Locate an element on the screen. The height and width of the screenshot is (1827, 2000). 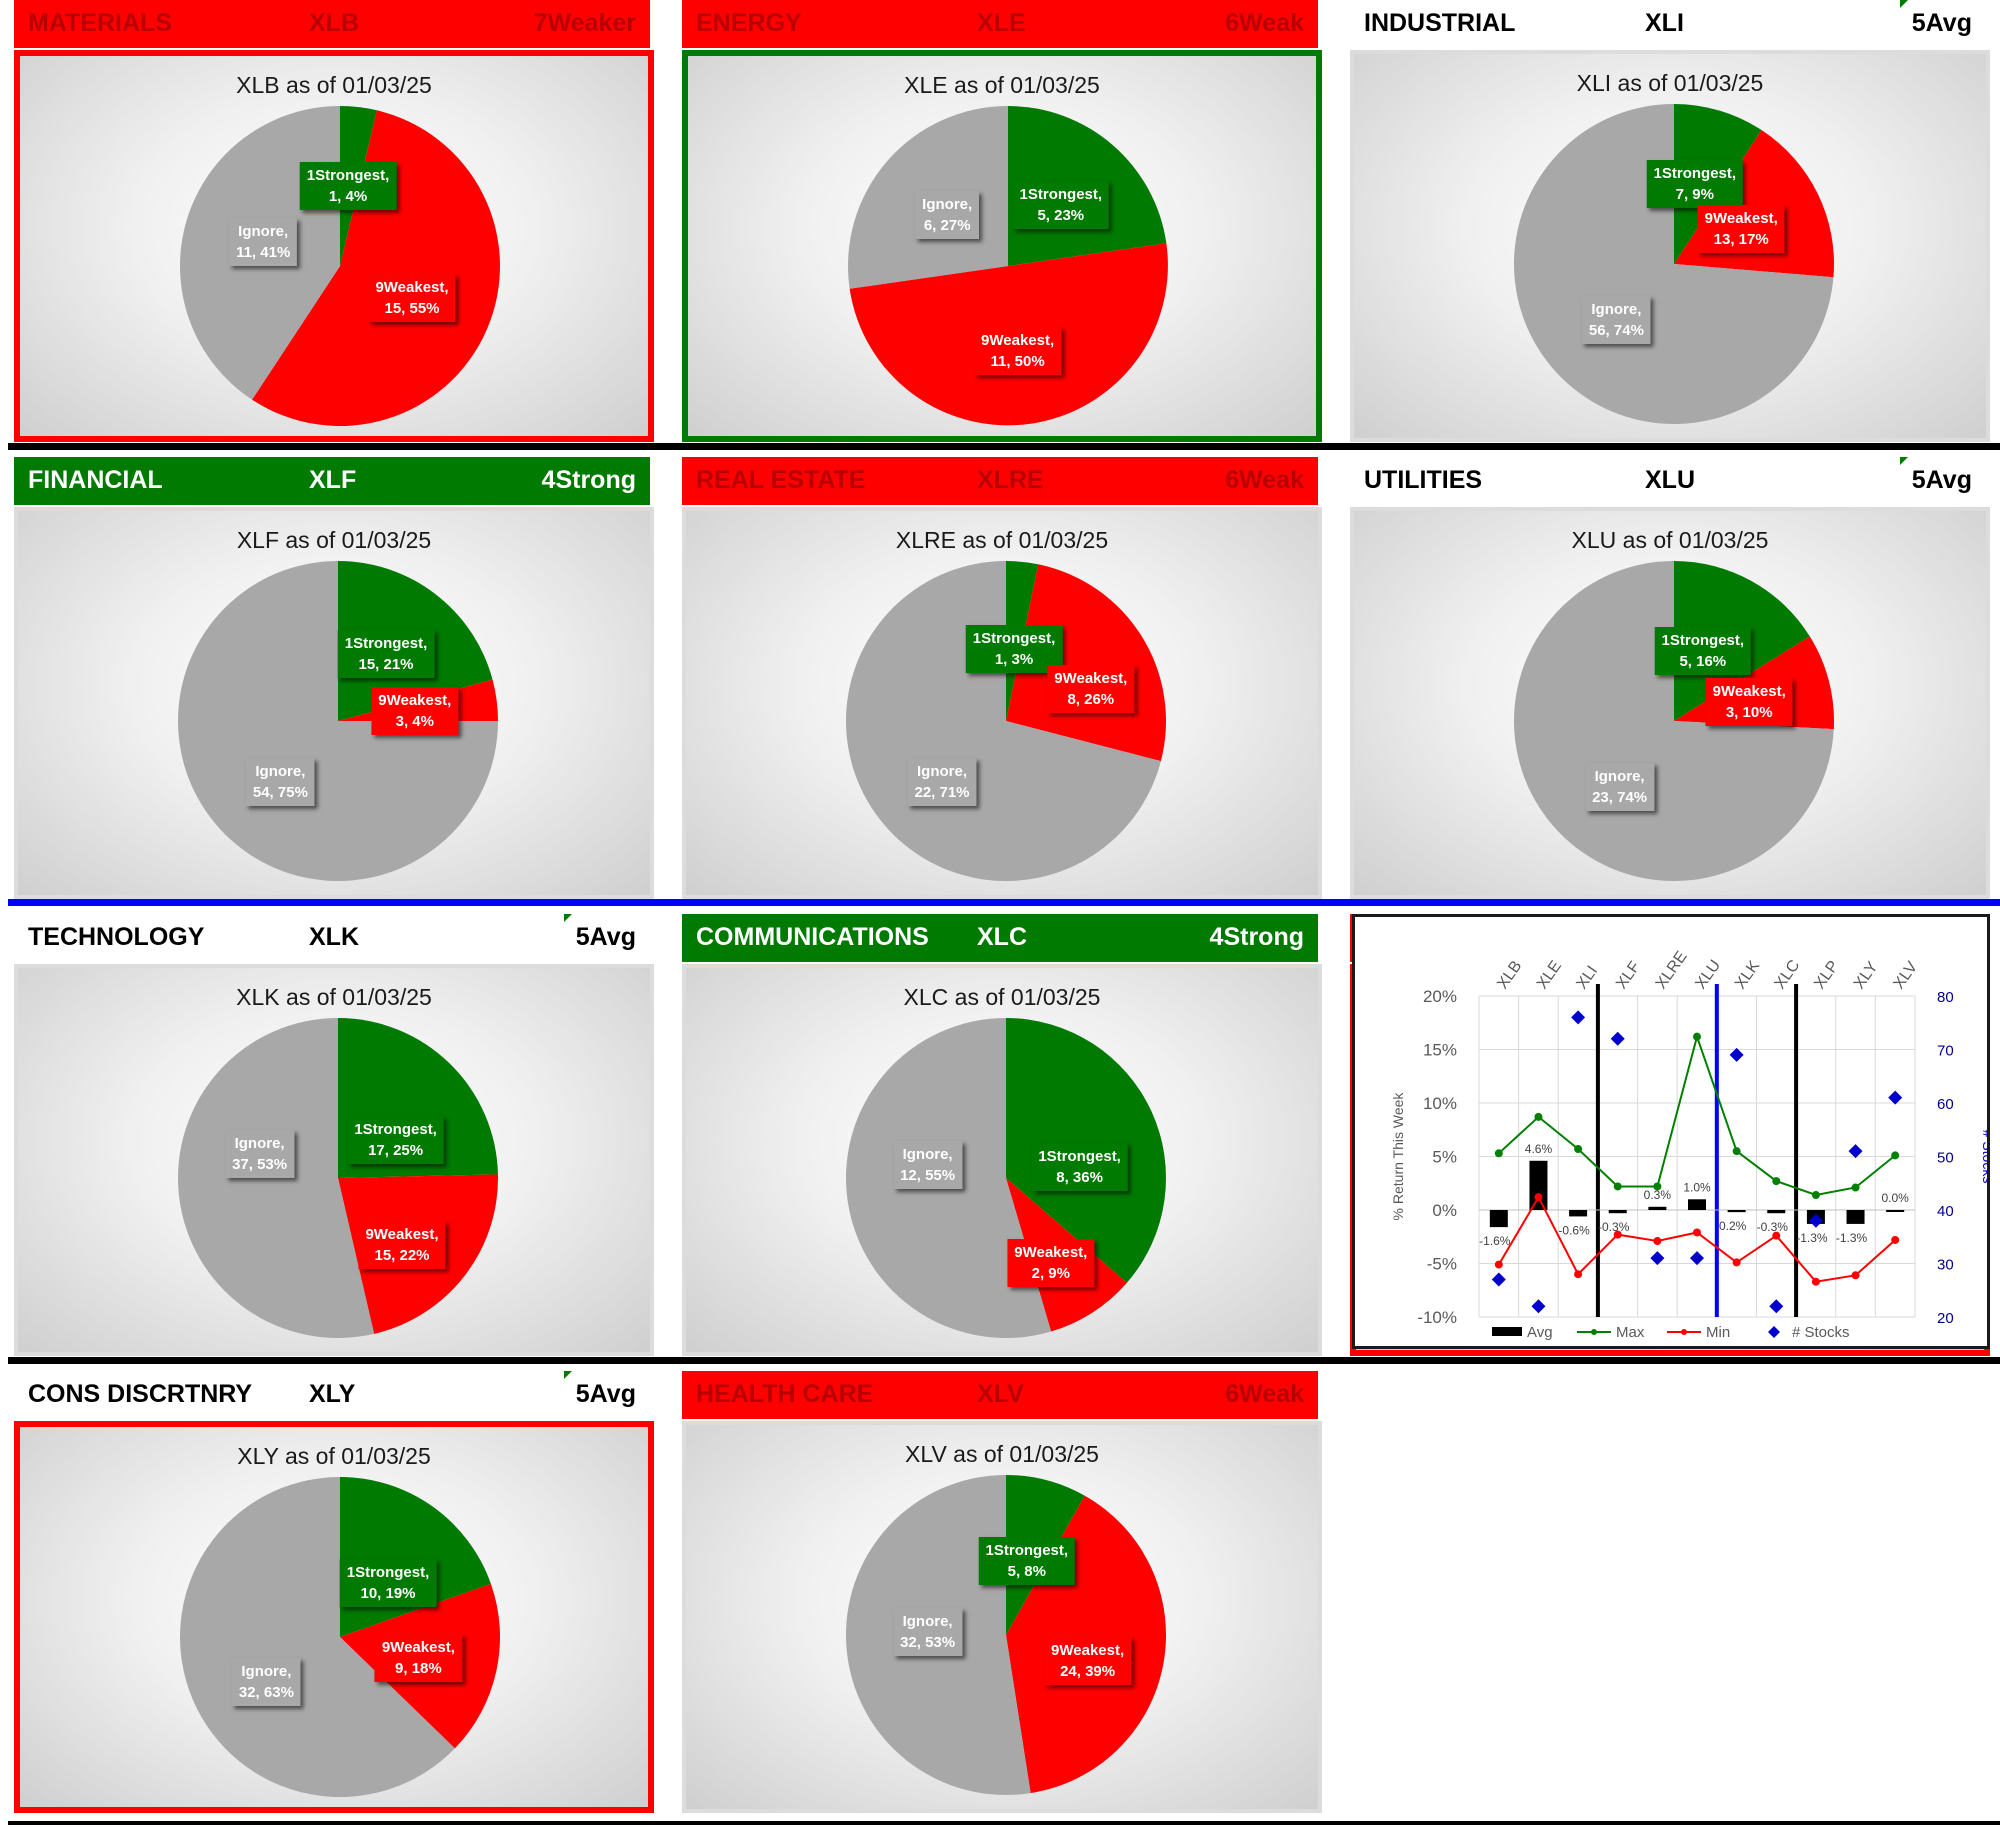
y-tick-label: -10% is located at coordinates (1437, 1317).